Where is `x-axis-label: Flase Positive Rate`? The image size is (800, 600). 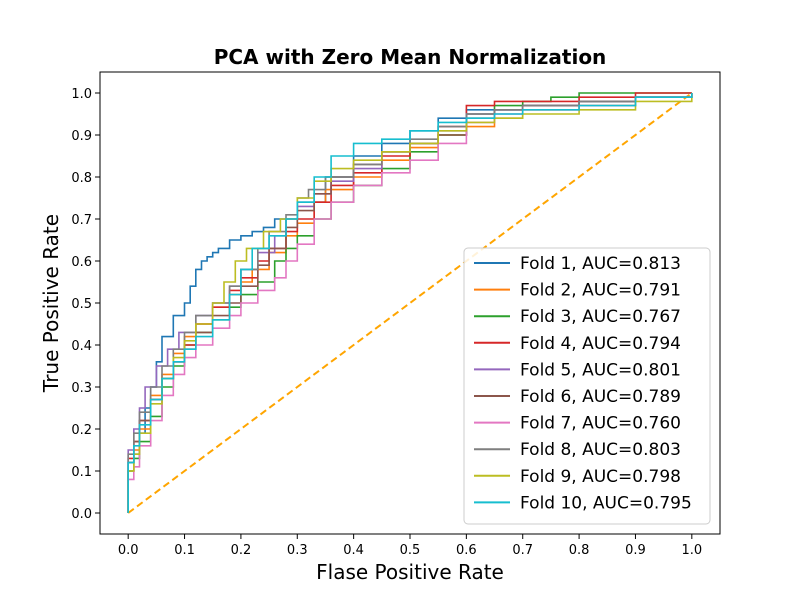
x-axis-label: Flase Positive Rate is located at coordinates (410, 572).